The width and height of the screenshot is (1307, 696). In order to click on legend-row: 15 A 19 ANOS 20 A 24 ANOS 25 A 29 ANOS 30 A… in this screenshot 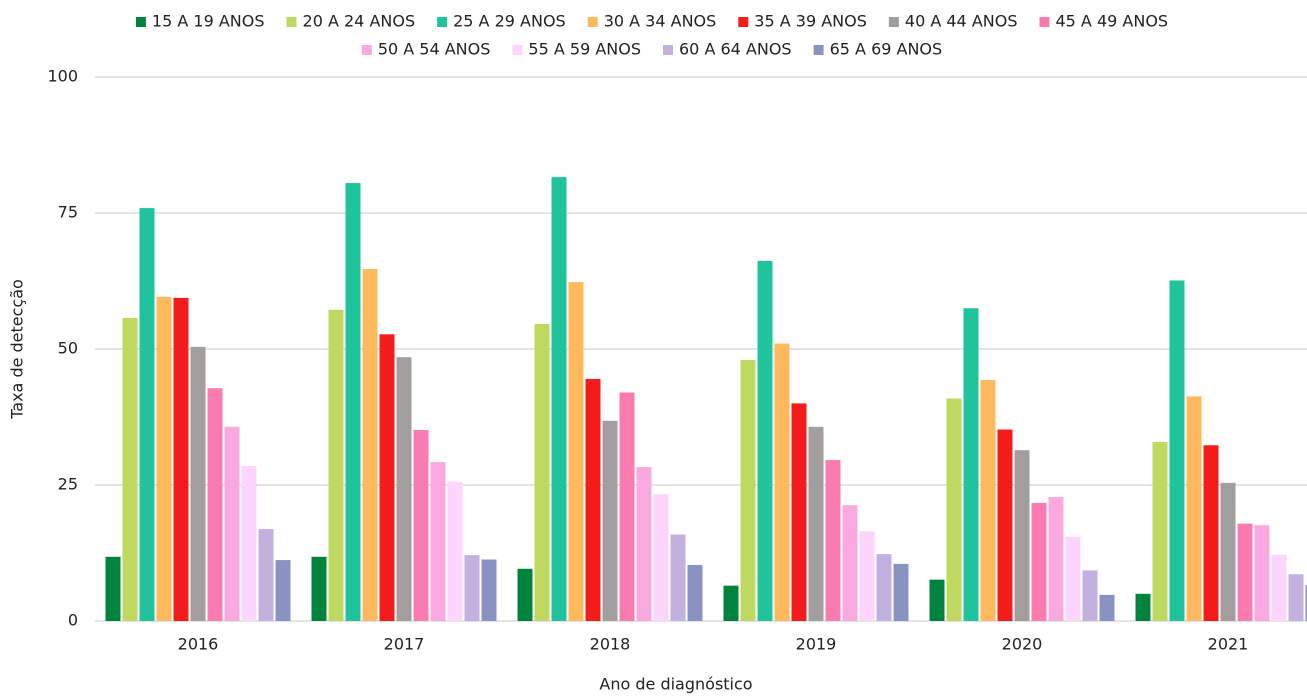, I will do `click(651, 21)`.